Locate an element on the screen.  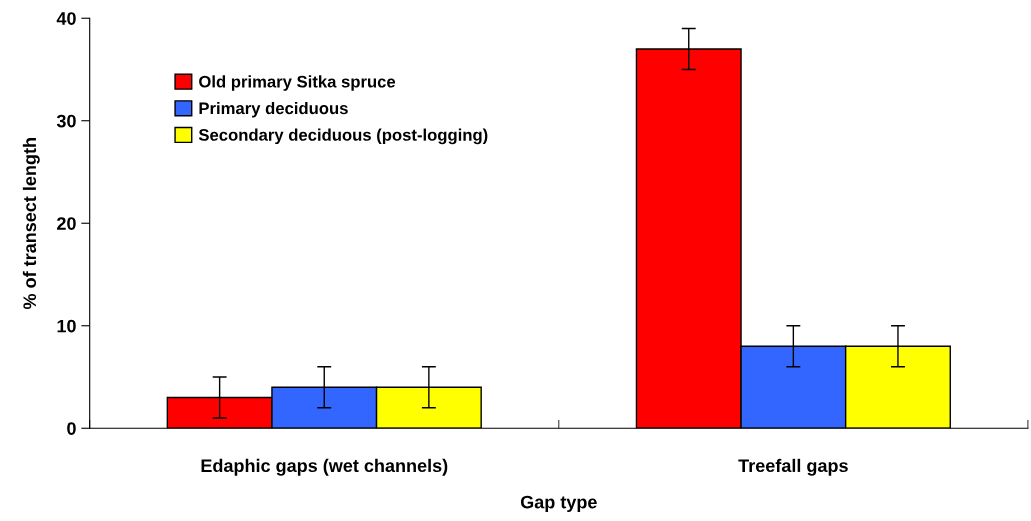
y-tick-label: 40 is located at coordinates (66, 18).